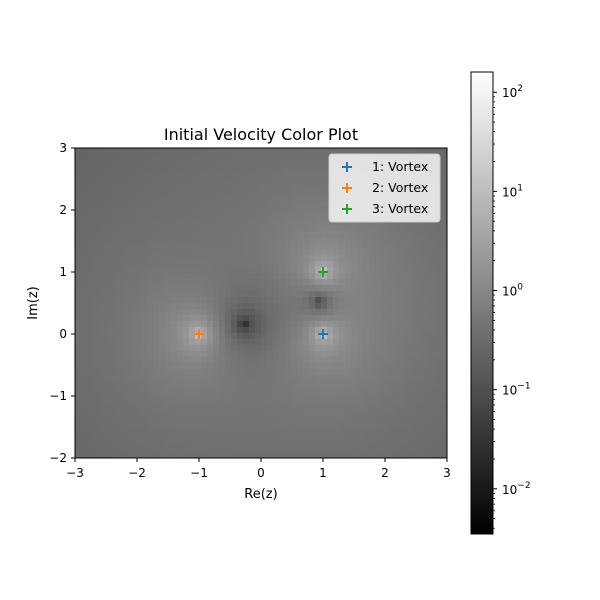 Image resolution: width=600 pixels, height=600 pixels. I want to click on y-tick-label: −1, so click(58, 396).